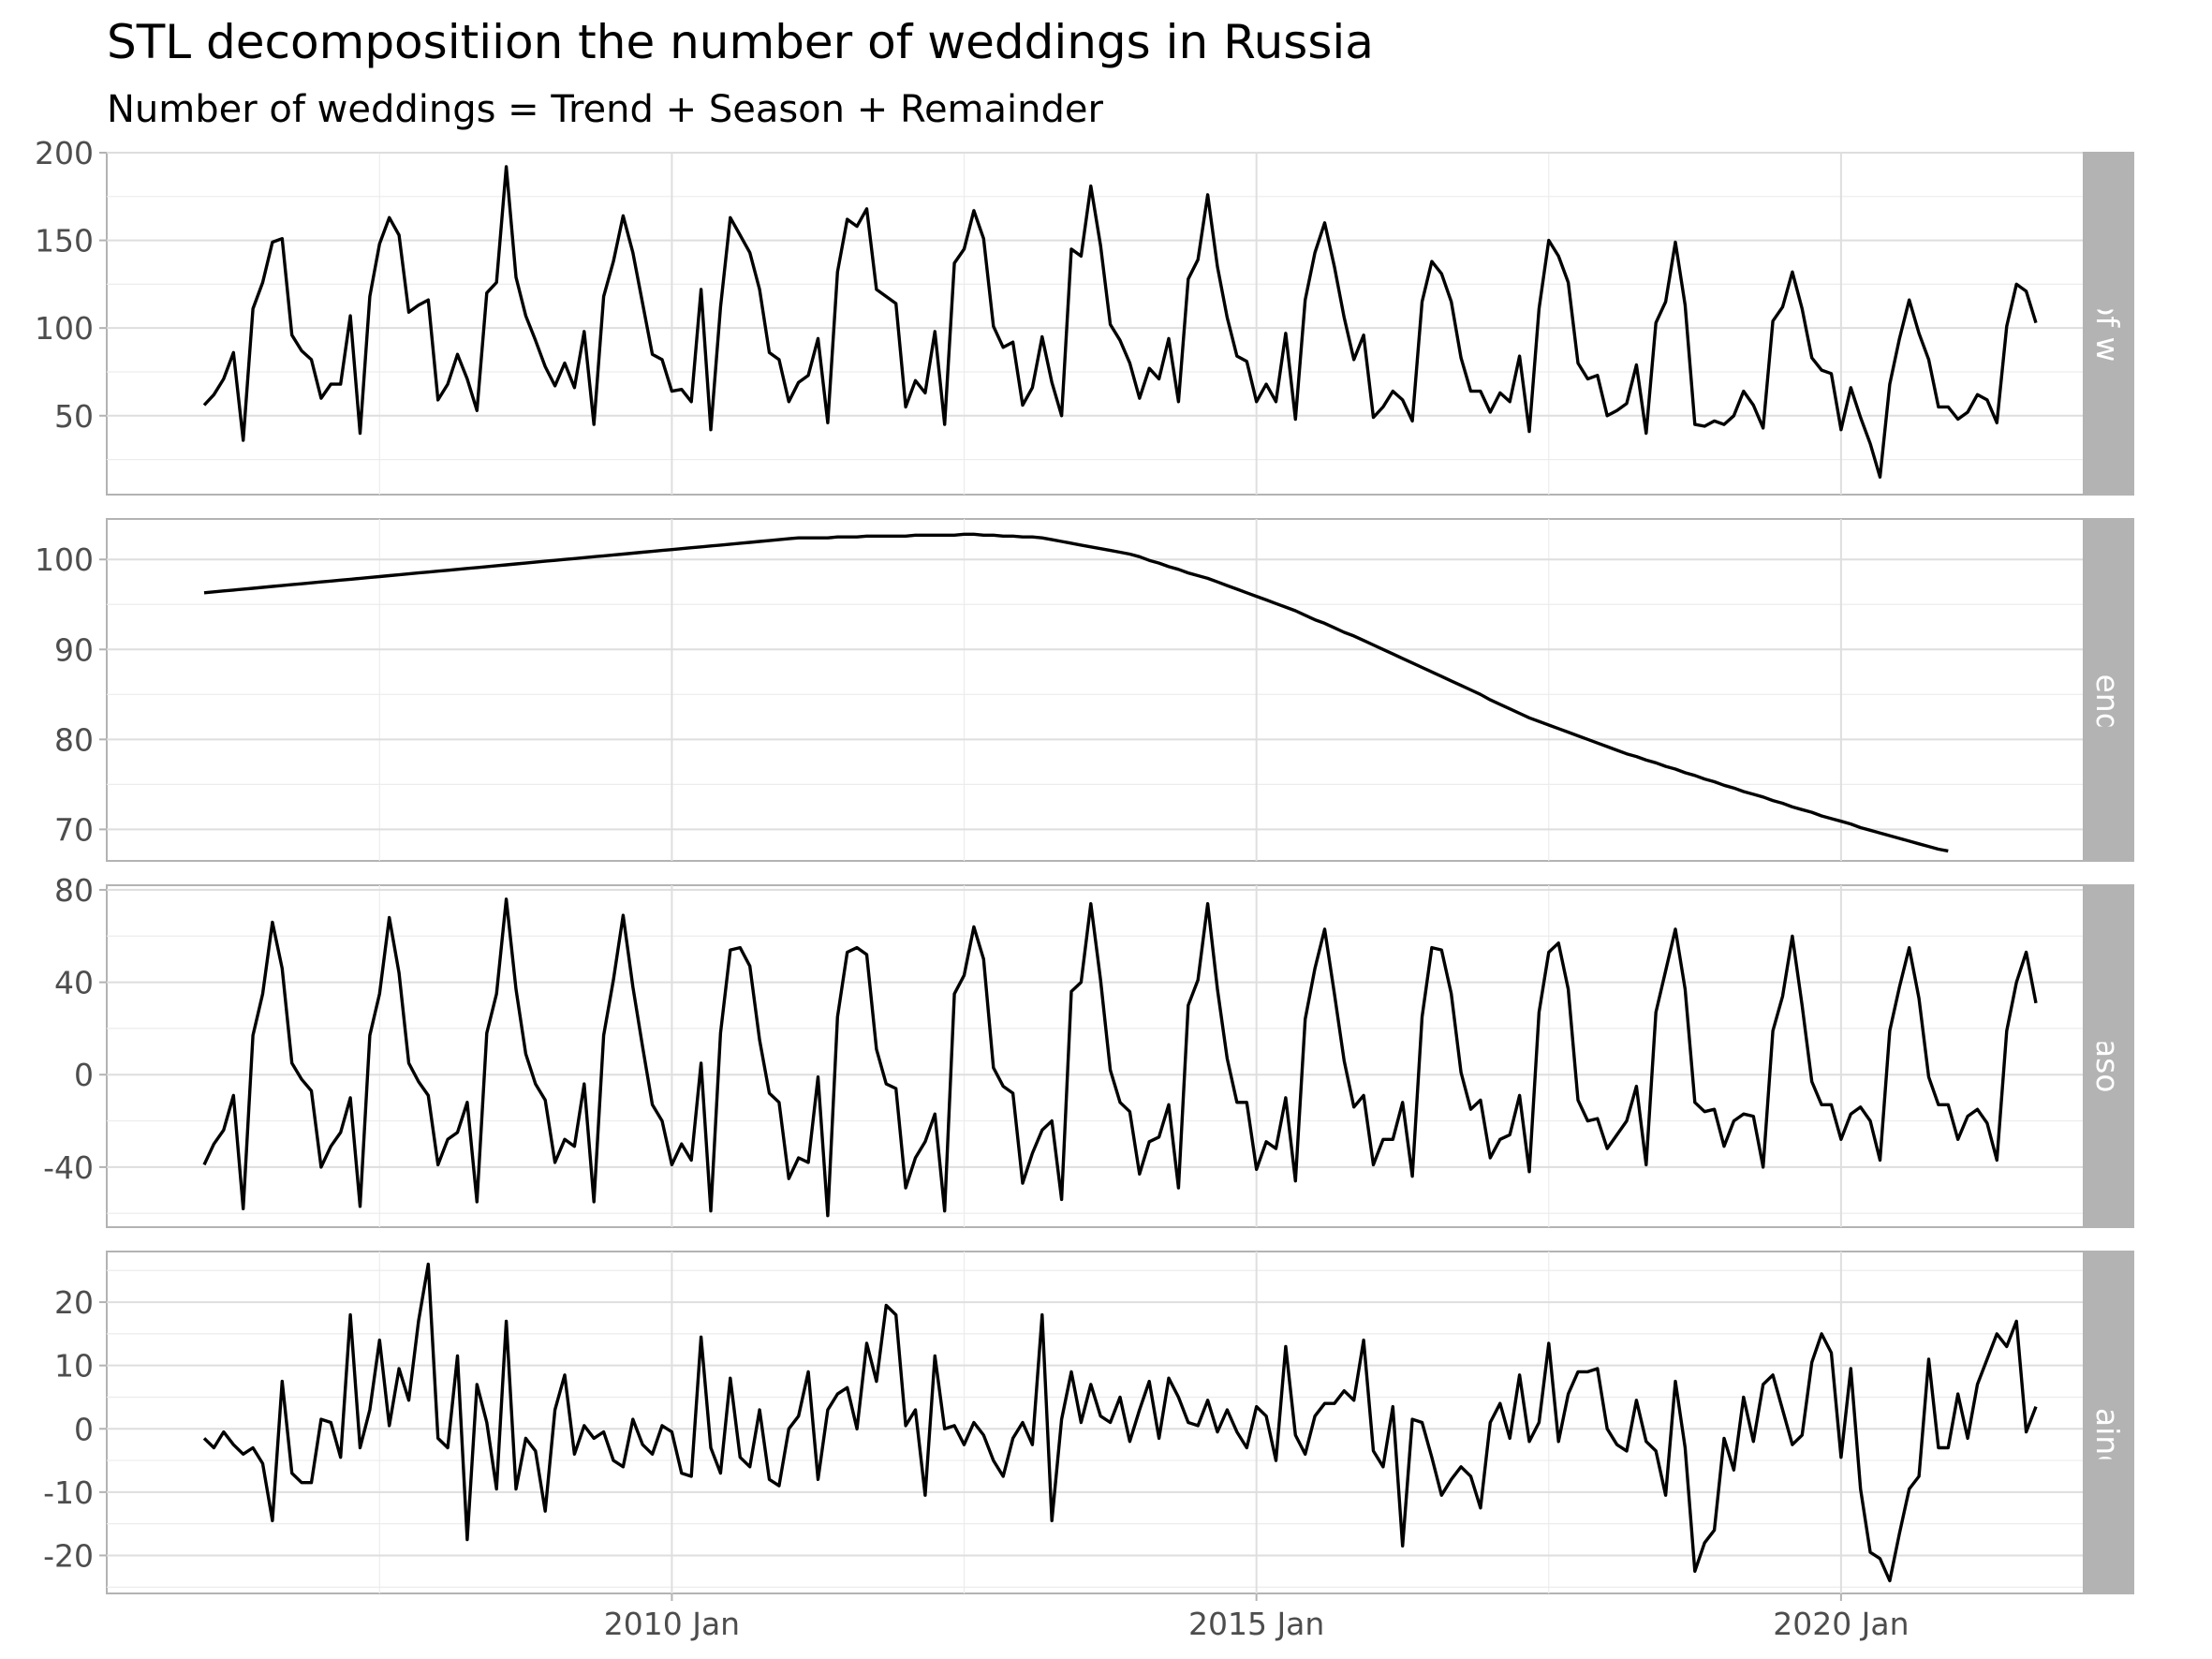 The width and height of the screenshot is (2212, 1659). I want to click on x-tick-label: 2015 Jan, so click(1256, 1624).